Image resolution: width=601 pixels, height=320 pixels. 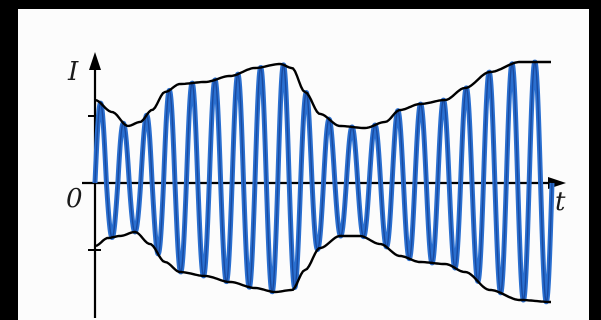 What do you see at coordinates (74, 199) in the screenshot?
I see `origin-label: 0` at bounding box center [74, 199].